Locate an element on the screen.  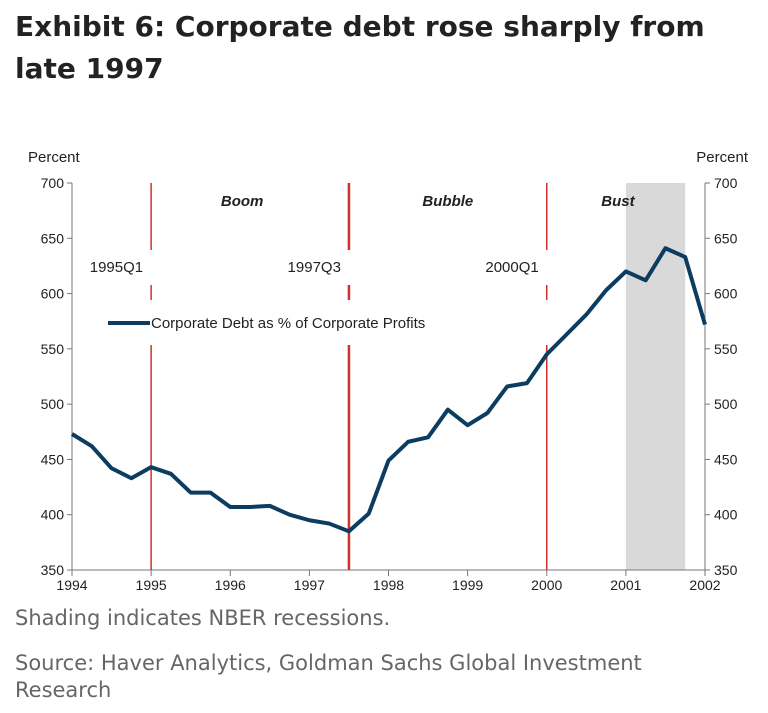
x-tick-label: 1995 is located at coordinates (151, 585).